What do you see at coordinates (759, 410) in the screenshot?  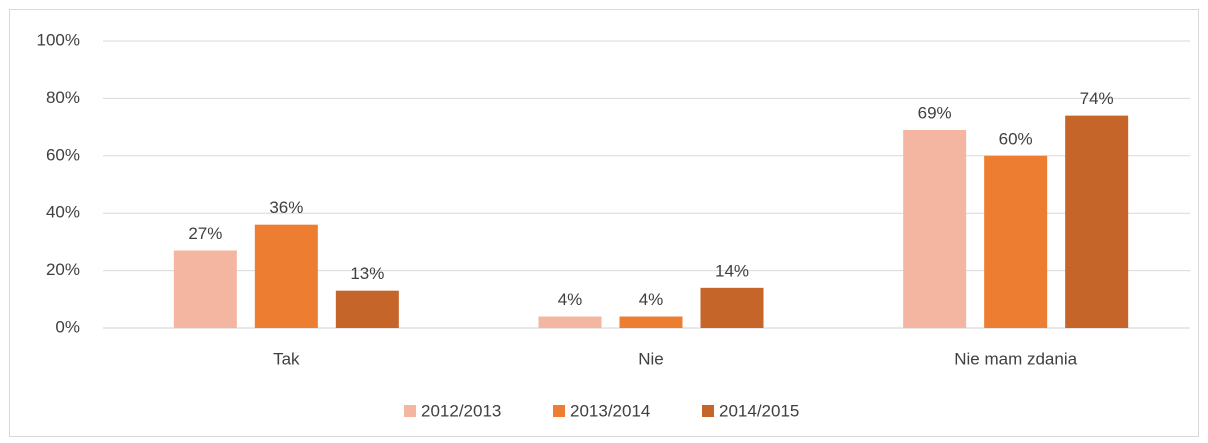 I see `legend-label: 2014/2015` at bounding box center [759, 410].